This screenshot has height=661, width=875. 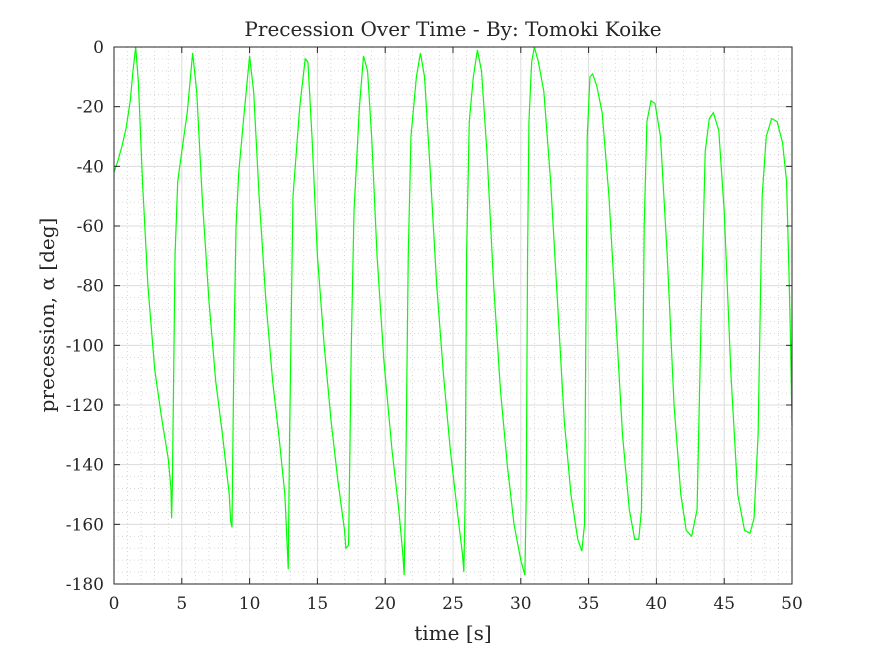 I want to click on y-tick-label: -40, so click(x=90, y=167).